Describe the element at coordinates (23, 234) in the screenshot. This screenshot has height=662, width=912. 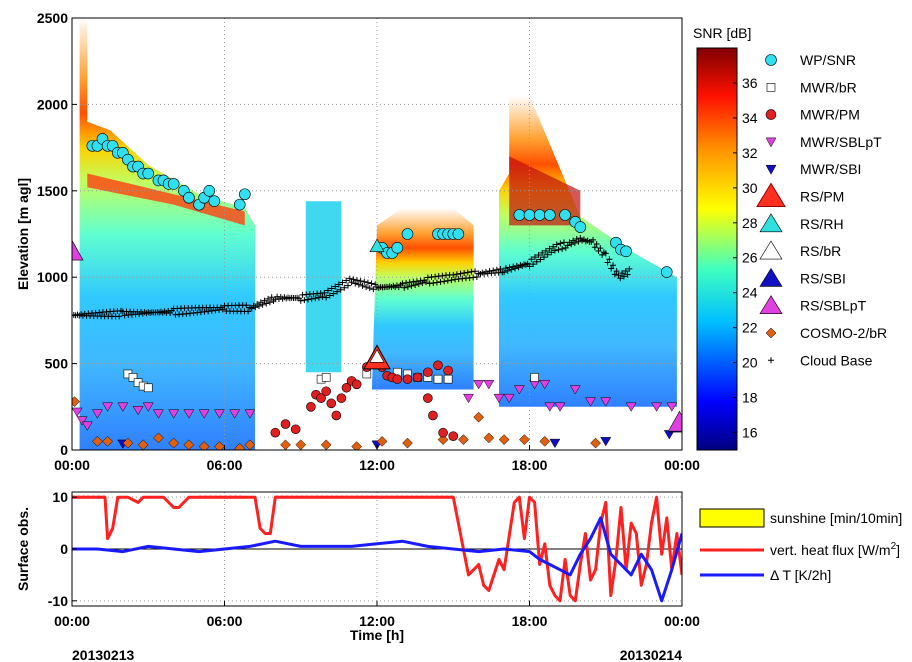
I see `top-ylabel: Elevation [m agl]` at that location.